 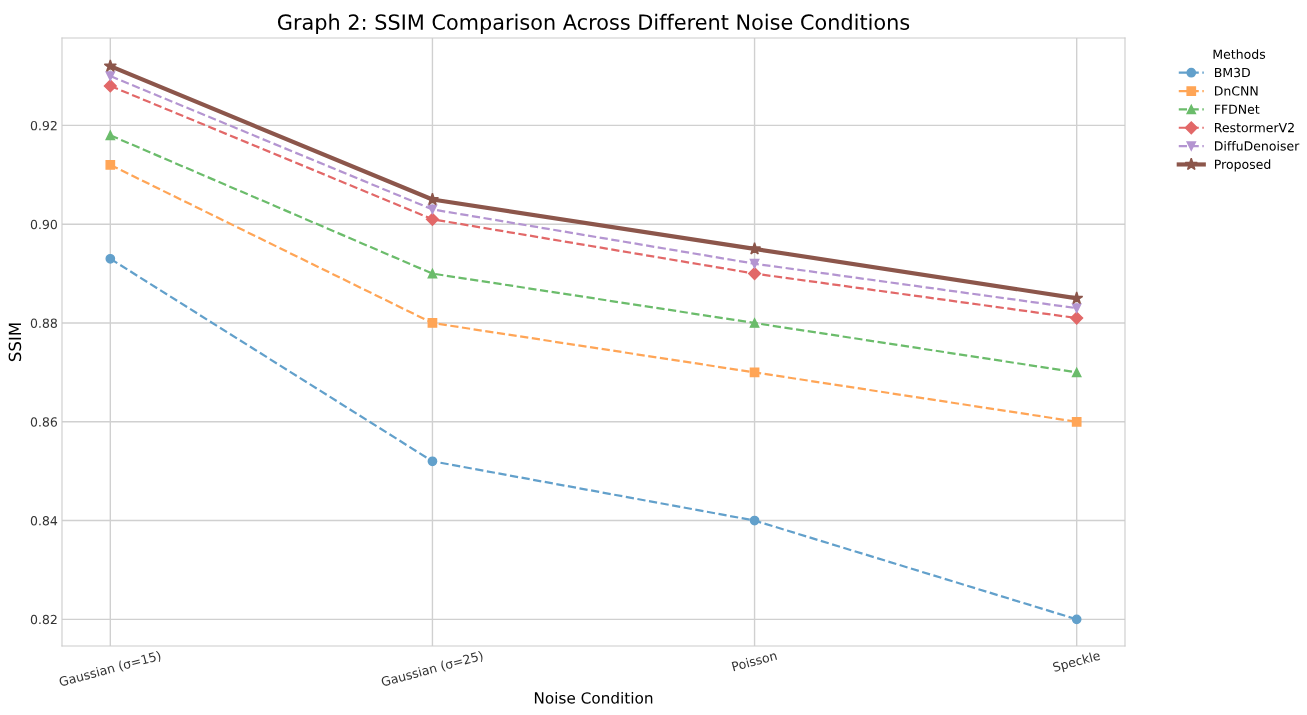 I want to click on y-tick-label: 0.92, so click(x=43, y=125).